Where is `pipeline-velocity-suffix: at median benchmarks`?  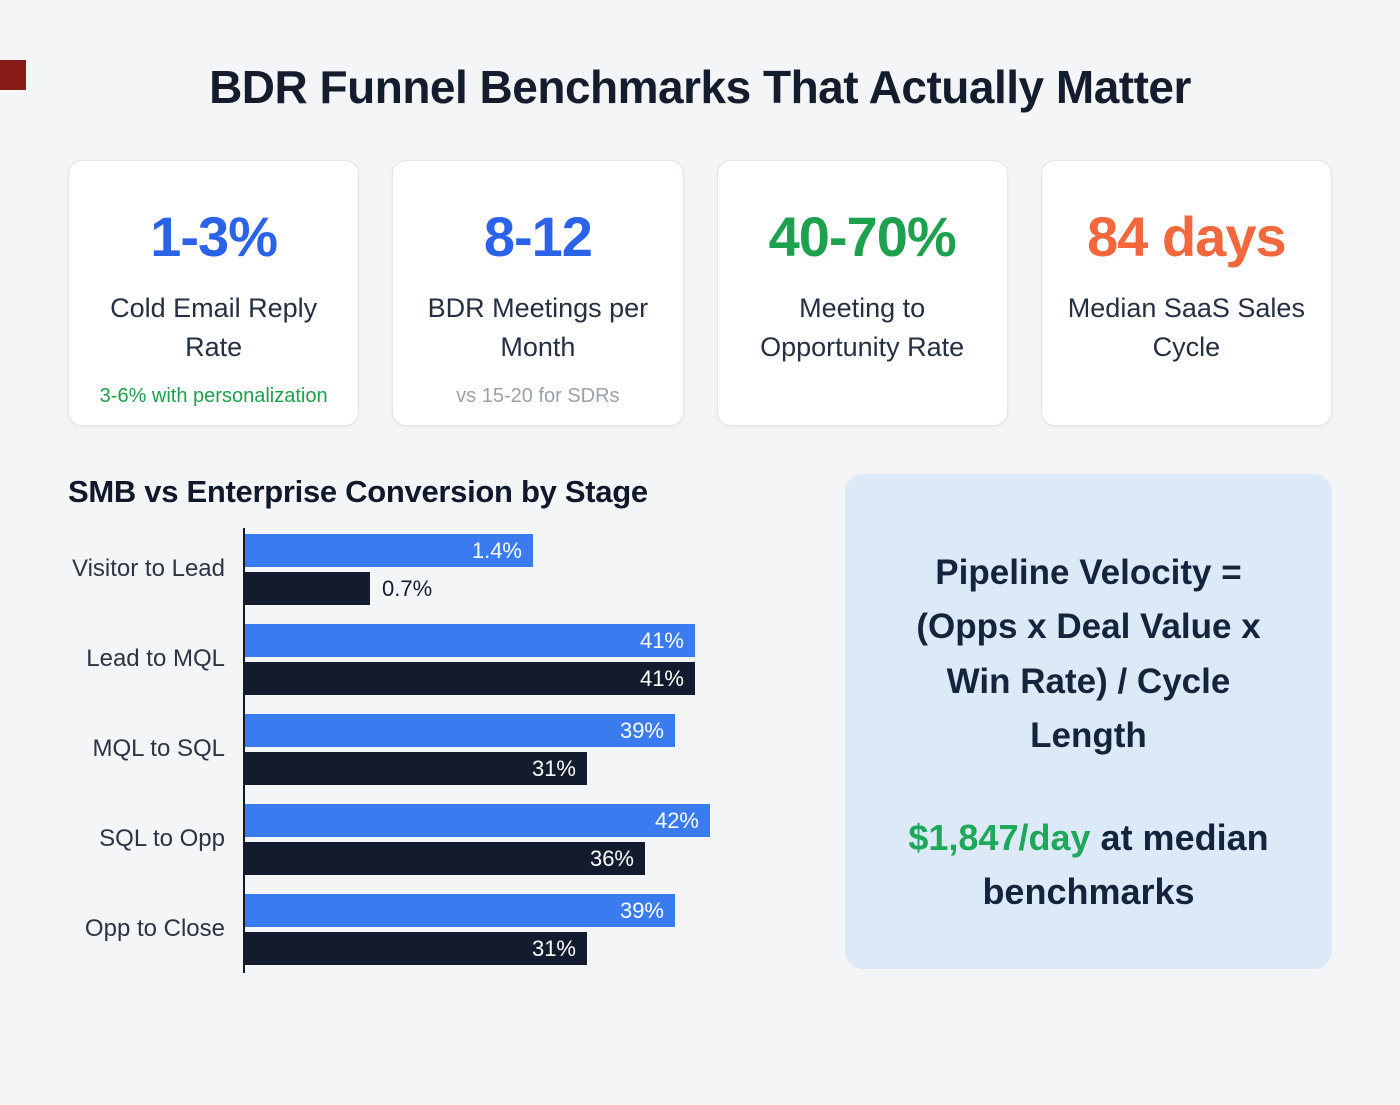 pipeline-velocity-suffix: at median benchmarks is located at coordinates (1125, 864).